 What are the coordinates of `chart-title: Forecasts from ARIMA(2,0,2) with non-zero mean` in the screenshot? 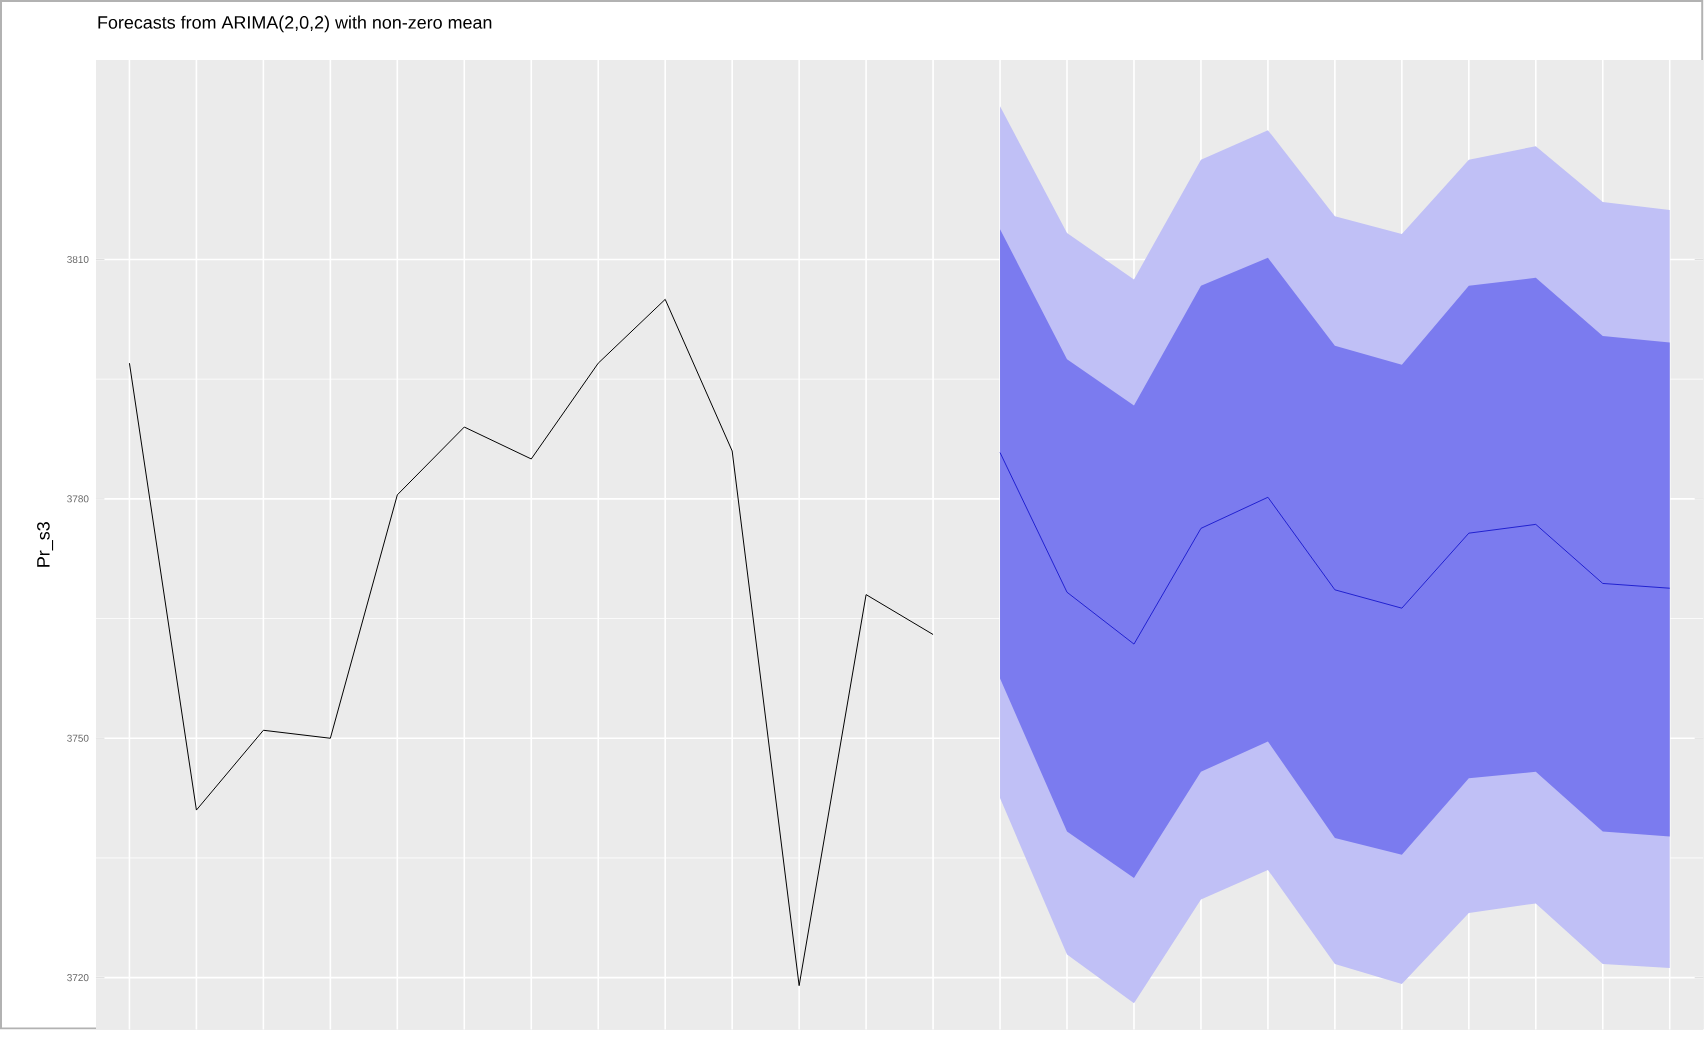 It's located at (295, 24).